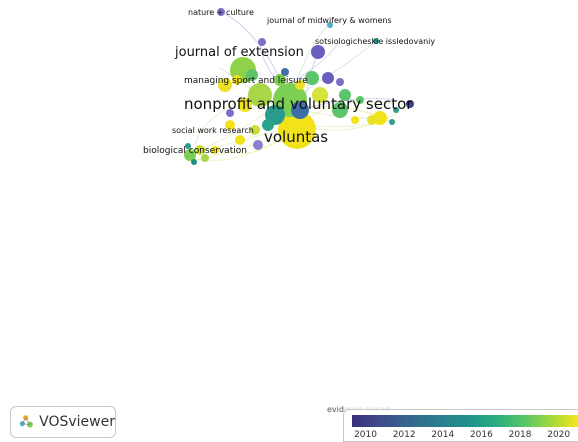 This screenshot has height=442, width=578. Describe the element at coordinates (230, 113) in the screenshot. I see `node-purple-e` at that location.